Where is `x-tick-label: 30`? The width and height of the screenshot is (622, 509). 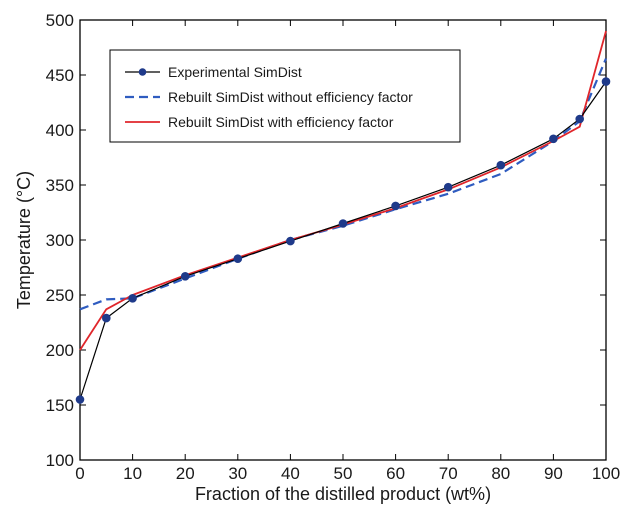 x-tick-label: 30 is located at coordinates (237, 473).